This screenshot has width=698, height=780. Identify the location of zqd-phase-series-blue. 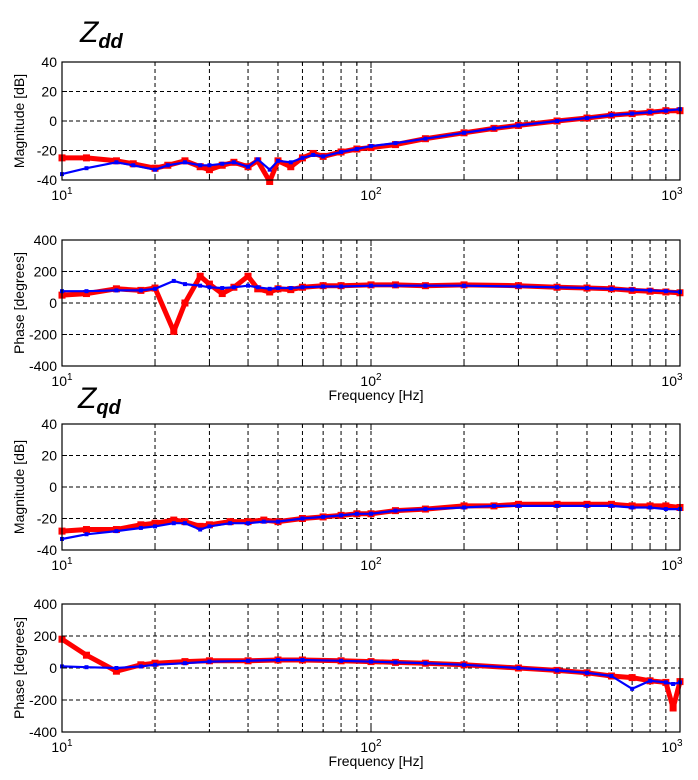
(371, 674).